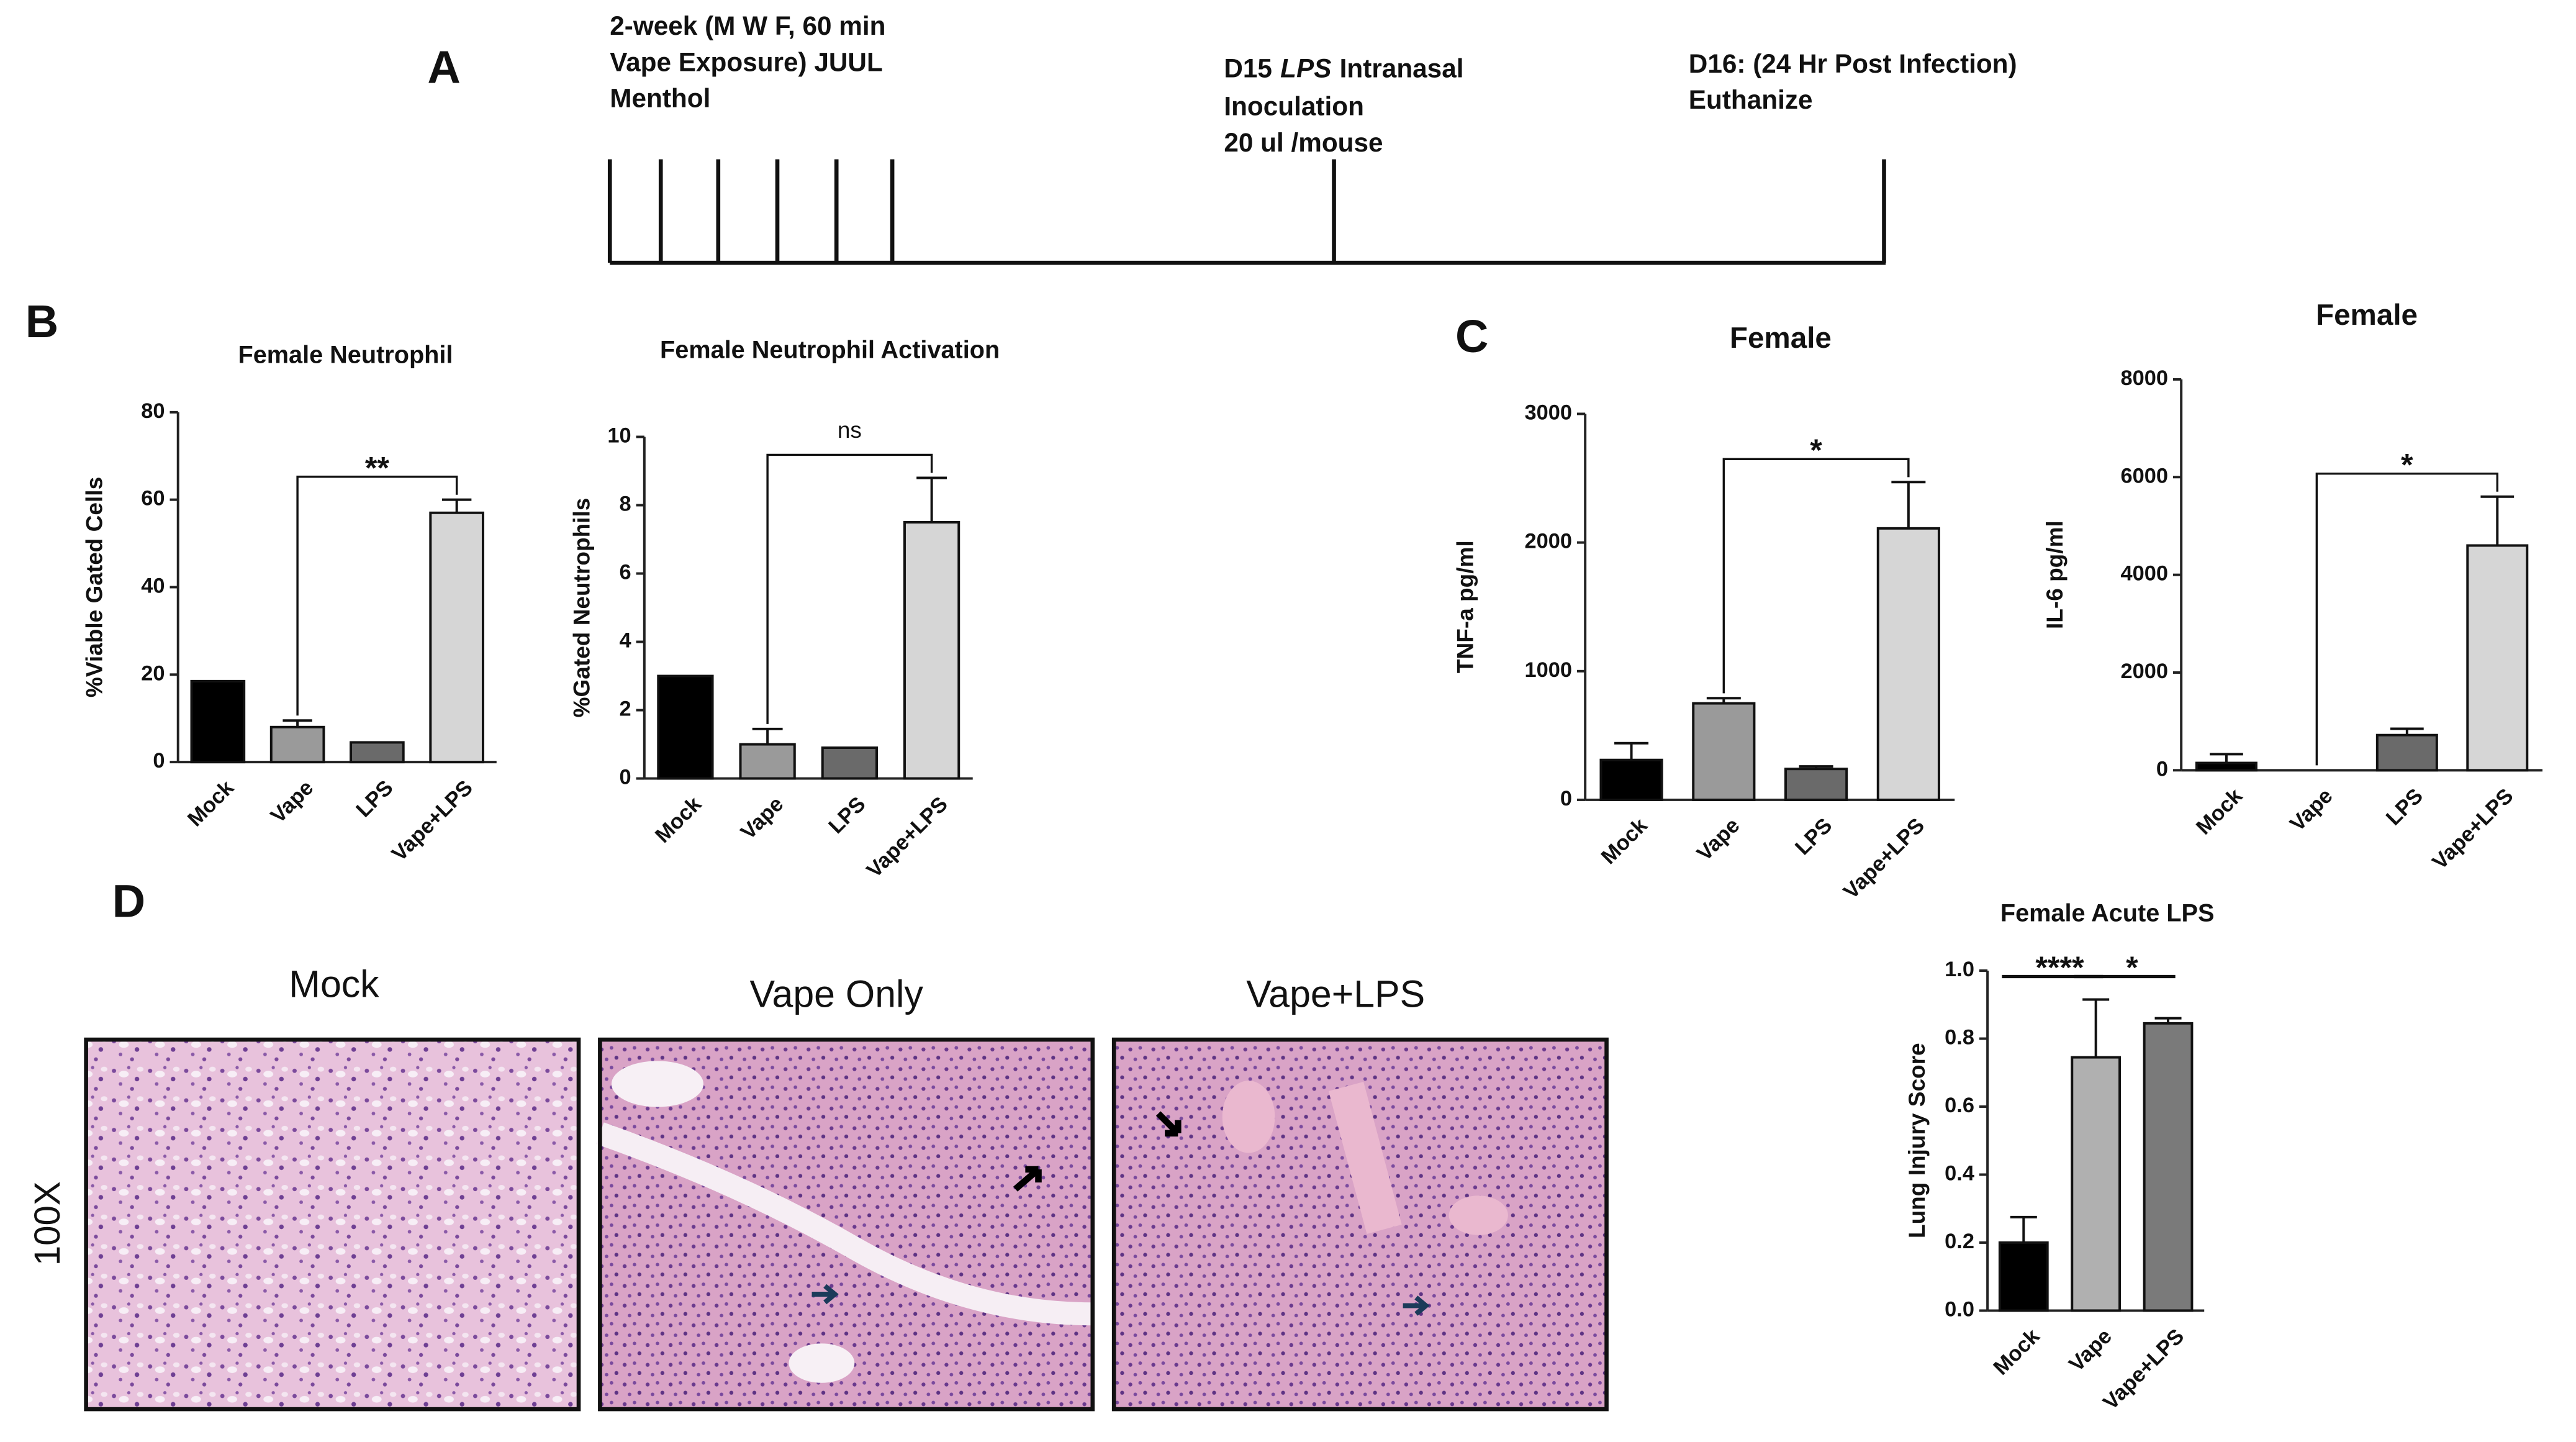 The image size is (2576, 1442). Describe the element at coordinates (47, 1223) in the screenshot. I see `magnification-label: 100X` at that location.